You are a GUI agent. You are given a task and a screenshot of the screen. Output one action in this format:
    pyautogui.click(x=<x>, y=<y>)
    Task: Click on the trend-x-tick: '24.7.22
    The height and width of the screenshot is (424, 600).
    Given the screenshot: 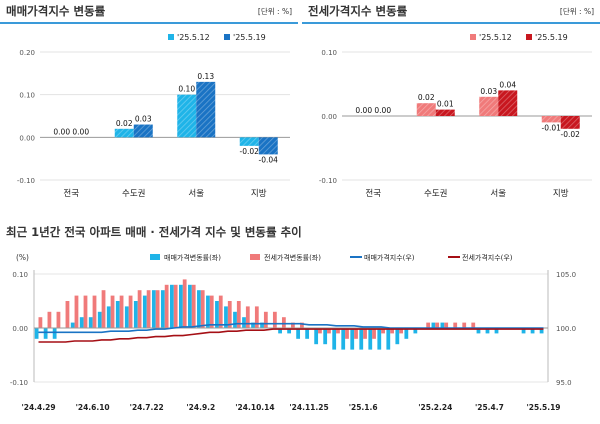 What is the action you would take?
    pyautogui.click(x=147, y=407)
    